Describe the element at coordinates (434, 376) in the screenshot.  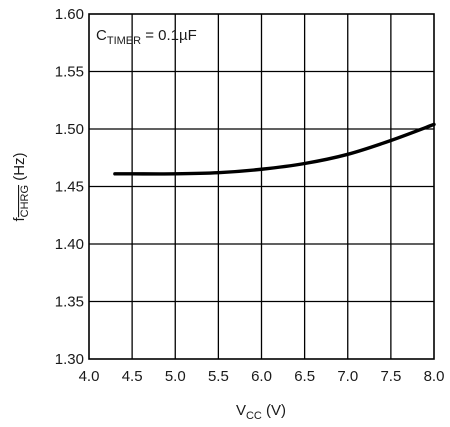
I see `x-tick-label: 8.0` at that location.